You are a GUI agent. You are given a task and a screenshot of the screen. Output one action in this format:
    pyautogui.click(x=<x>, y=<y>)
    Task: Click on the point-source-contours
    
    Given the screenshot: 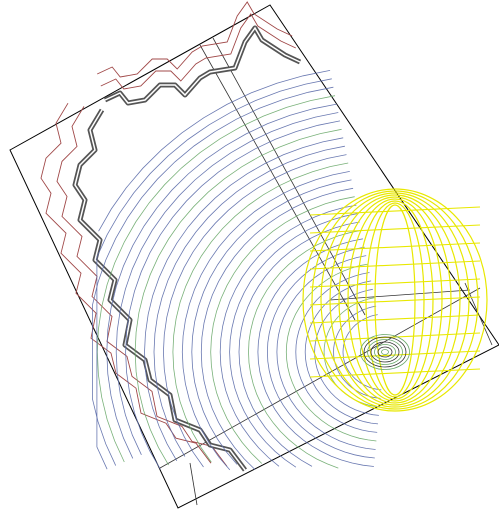 What is the action you would take?
    pyautogui.click(x=385, y=352)
    